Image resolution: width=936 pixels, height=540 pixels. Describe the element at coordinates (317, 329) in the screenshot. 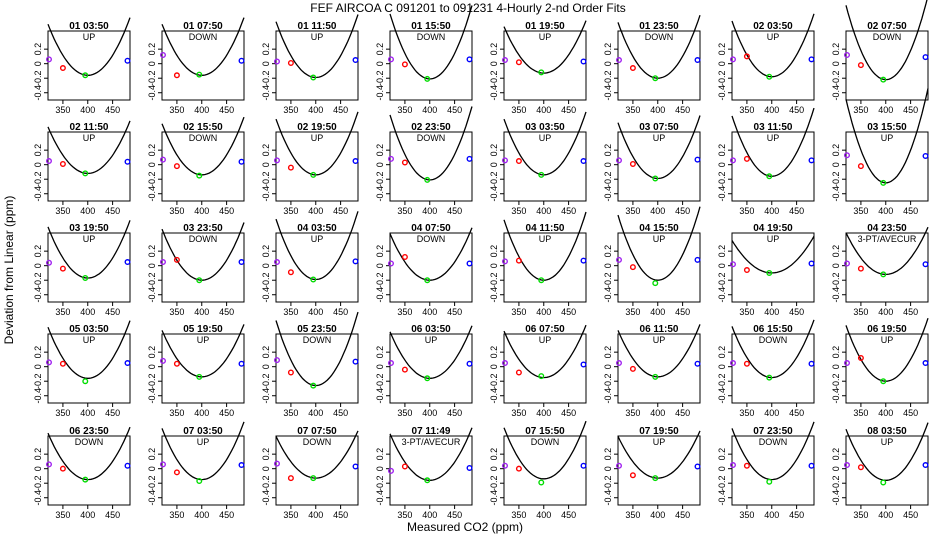

I see `panel-title: 05 23:50` at that location.